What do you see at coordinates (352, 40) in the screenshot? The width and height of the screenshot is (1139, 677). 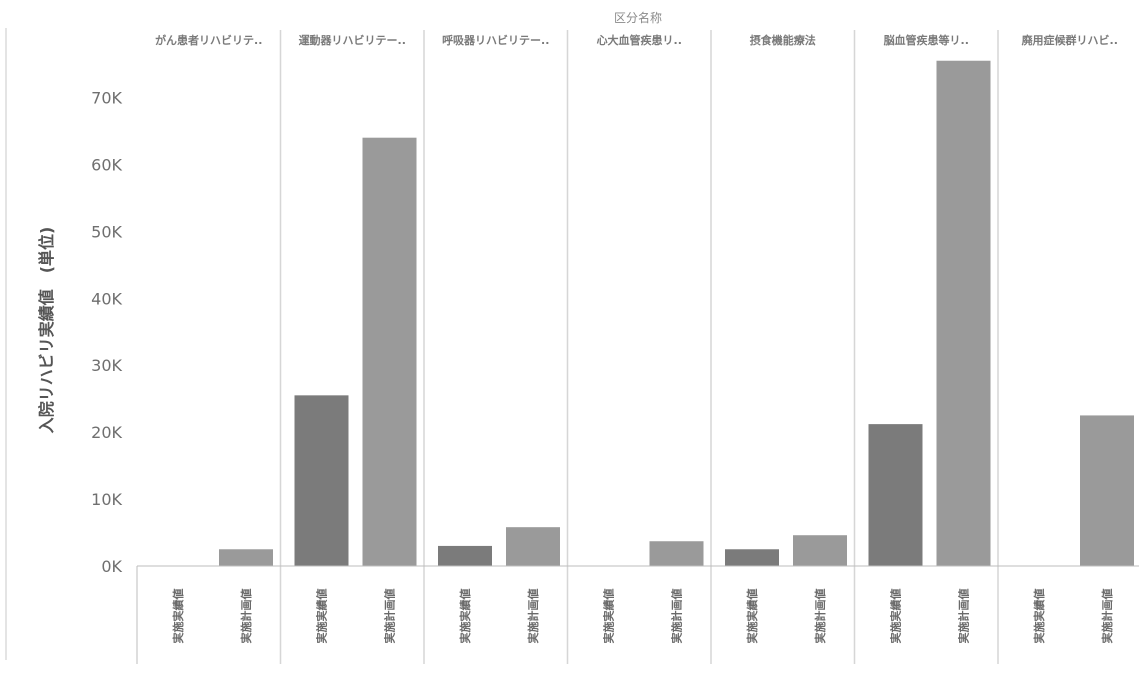 I see `group-header-label: 運動器リハビリテー..` at bounding box center [352, 40].